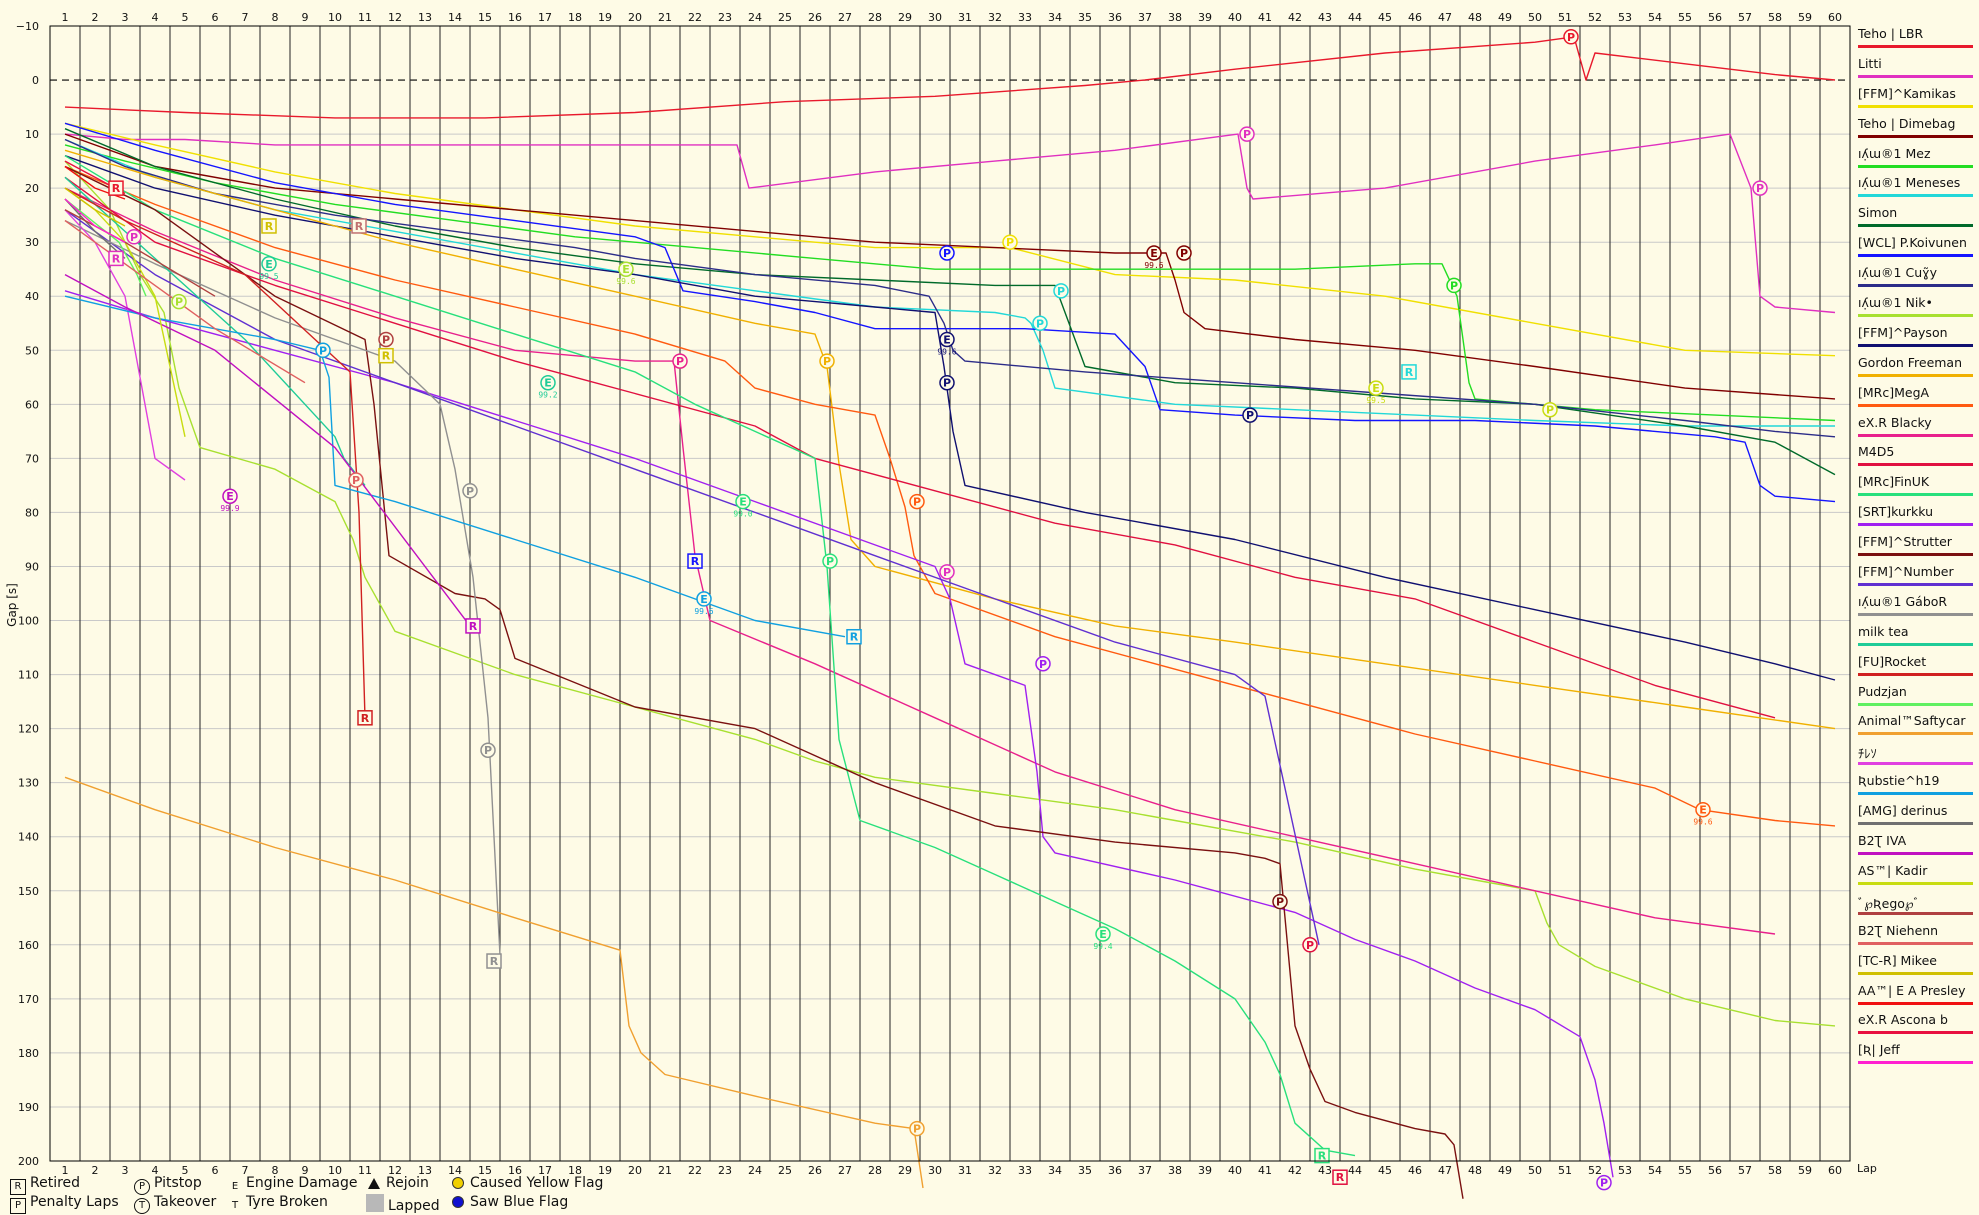 The height and width of the screenshot is (1215, 1979). What do you see at coordinates (1355, 1170) in the screenshot?
I see `x-tick-label-bottom: 44` at bounding box center [1355, 1170].